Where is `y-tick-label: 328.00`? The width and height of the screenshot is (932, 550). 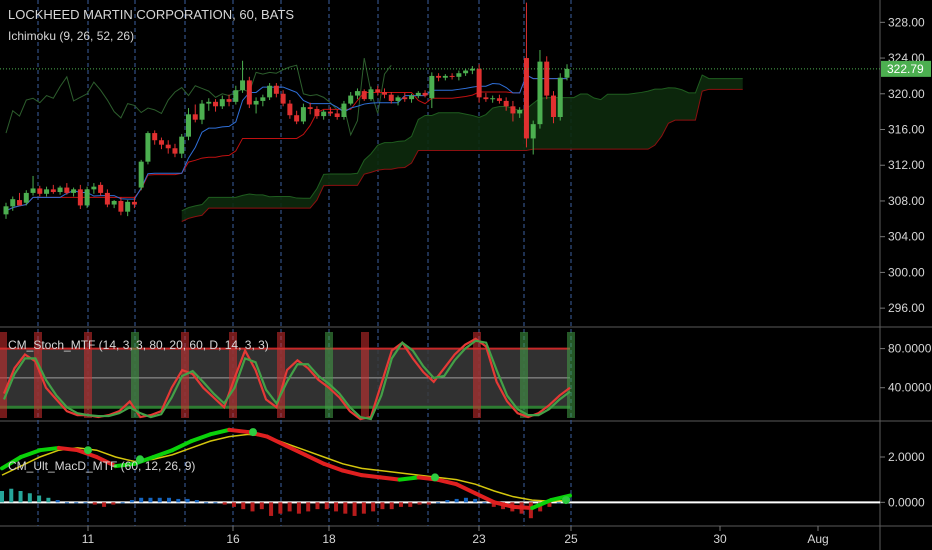 y-tick-label: 328.00 is located at coordinates (906, 22).